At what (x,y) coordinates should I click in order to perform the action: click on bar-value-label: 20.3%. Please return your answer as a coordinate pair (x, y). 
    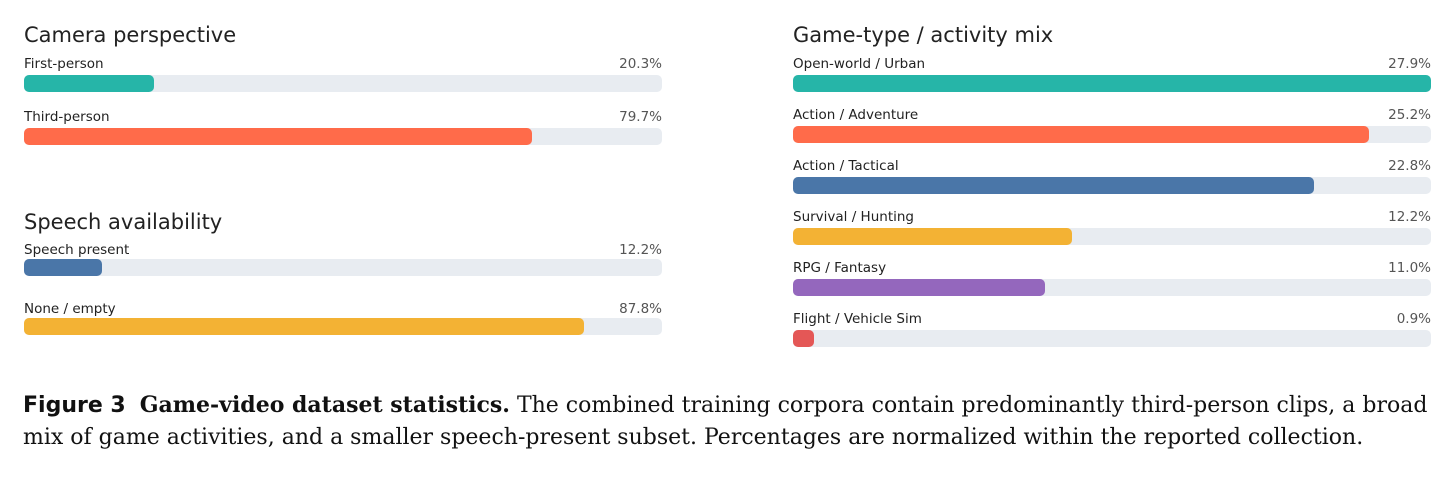
    Looking at the image, I should click on (640, 64).